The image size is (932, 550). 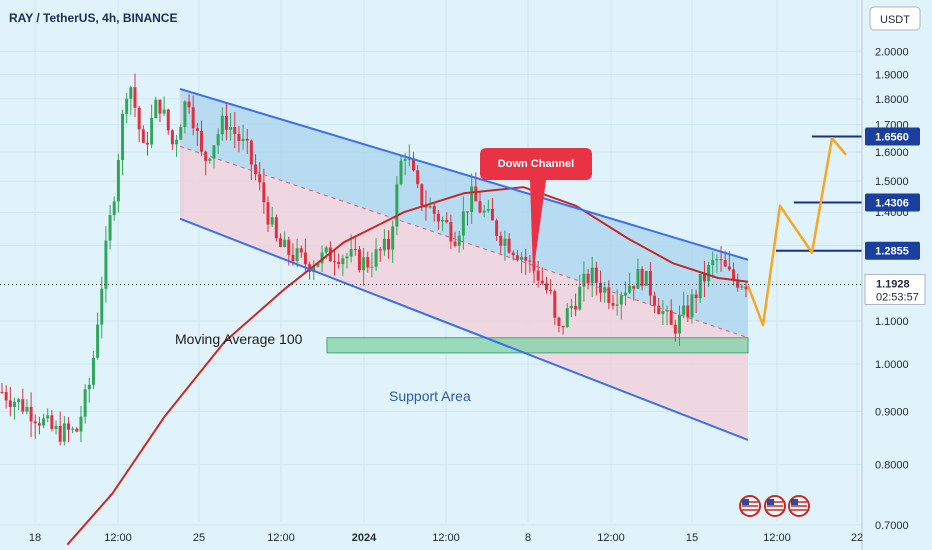 I want to click on callout-label: Down Channel, so click(x=536, y=164).